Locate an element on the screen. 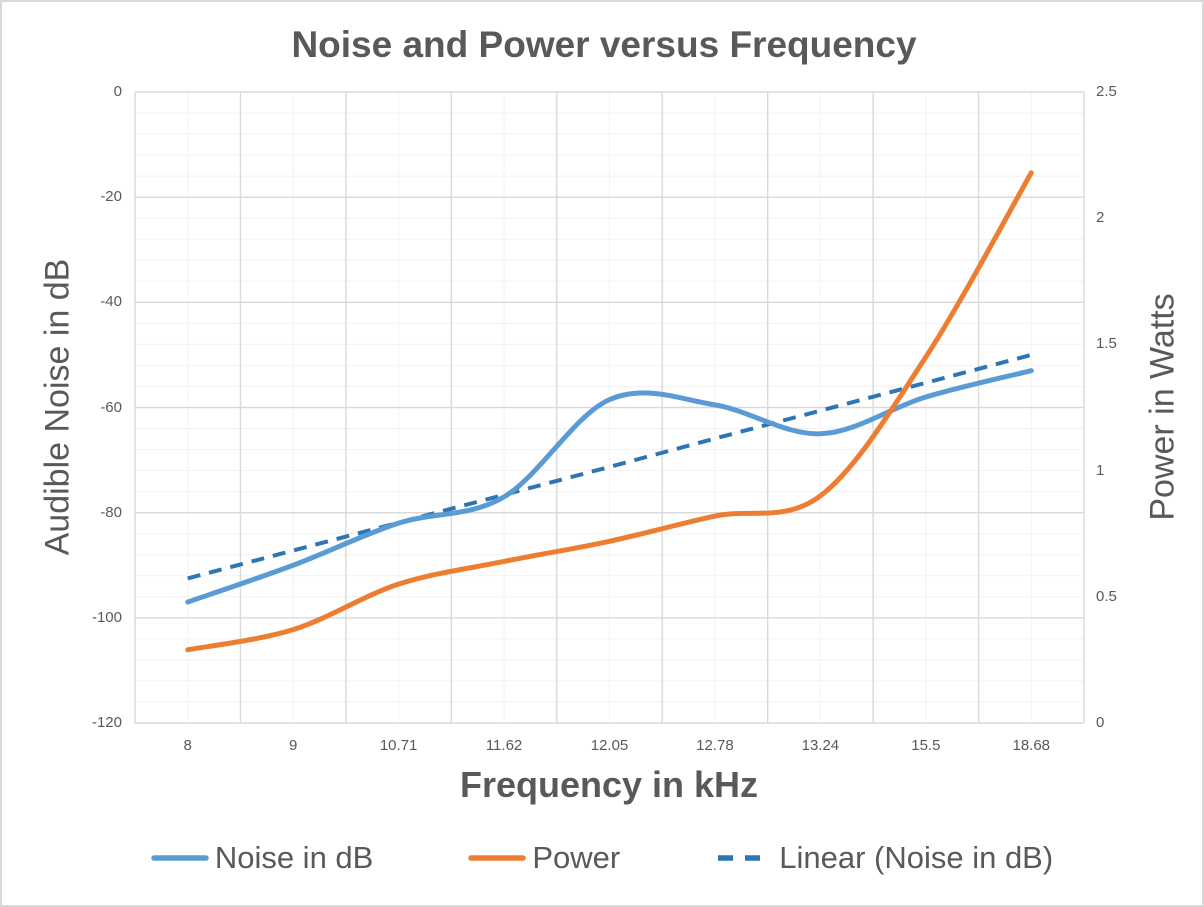  y-right-tick-label: 0.5 is located at coordinates (1106, 596).